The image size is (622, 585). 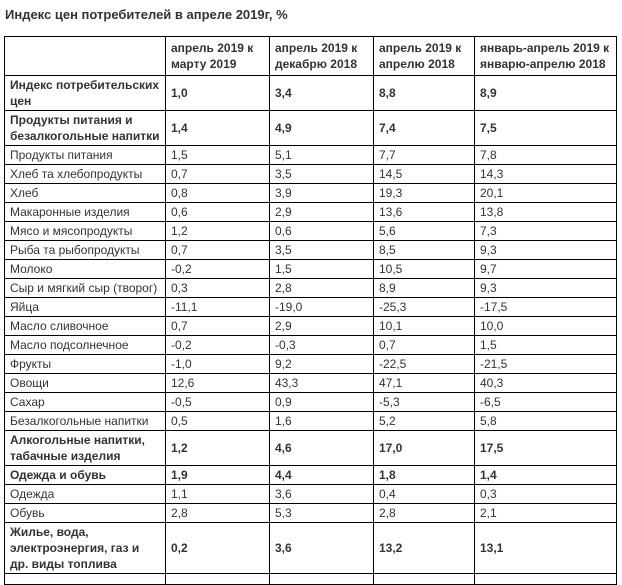 What do you see at coordinates (321, 193) in the screenshot?
I see `cell-value: 3,9` at bounding box center [321, 193].